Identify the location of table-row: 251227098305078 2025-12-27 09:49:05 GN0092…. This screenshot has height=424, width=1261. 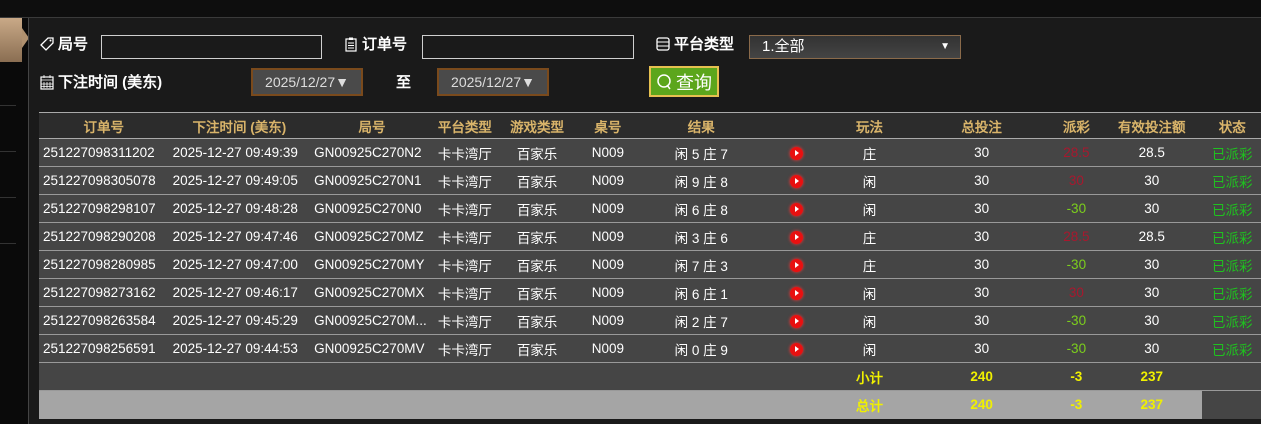
(650, 180).